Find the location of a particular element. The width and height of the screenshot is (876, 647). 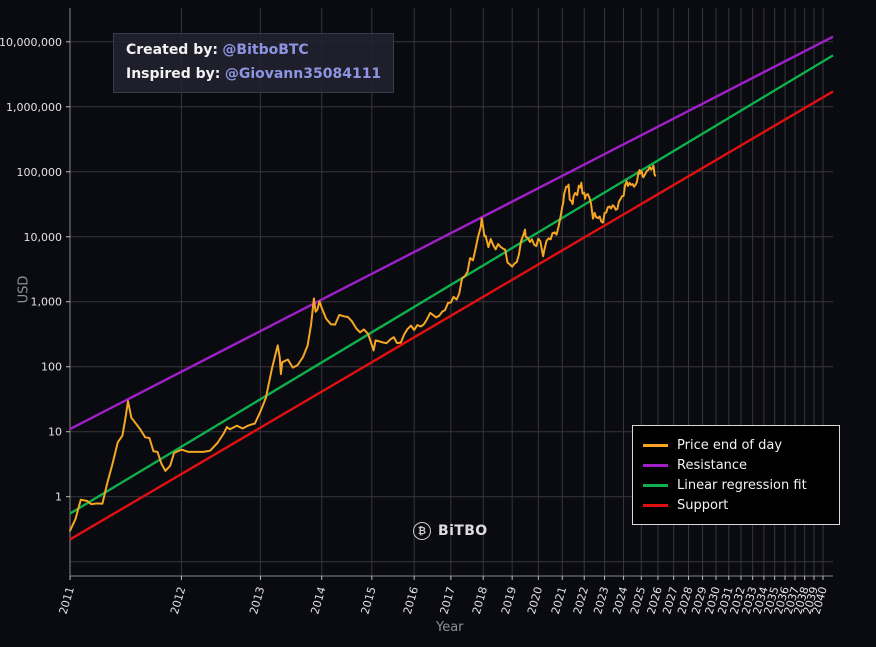

bitbo-logo: ₿ BiTBO is located at coordinates (450, 531).